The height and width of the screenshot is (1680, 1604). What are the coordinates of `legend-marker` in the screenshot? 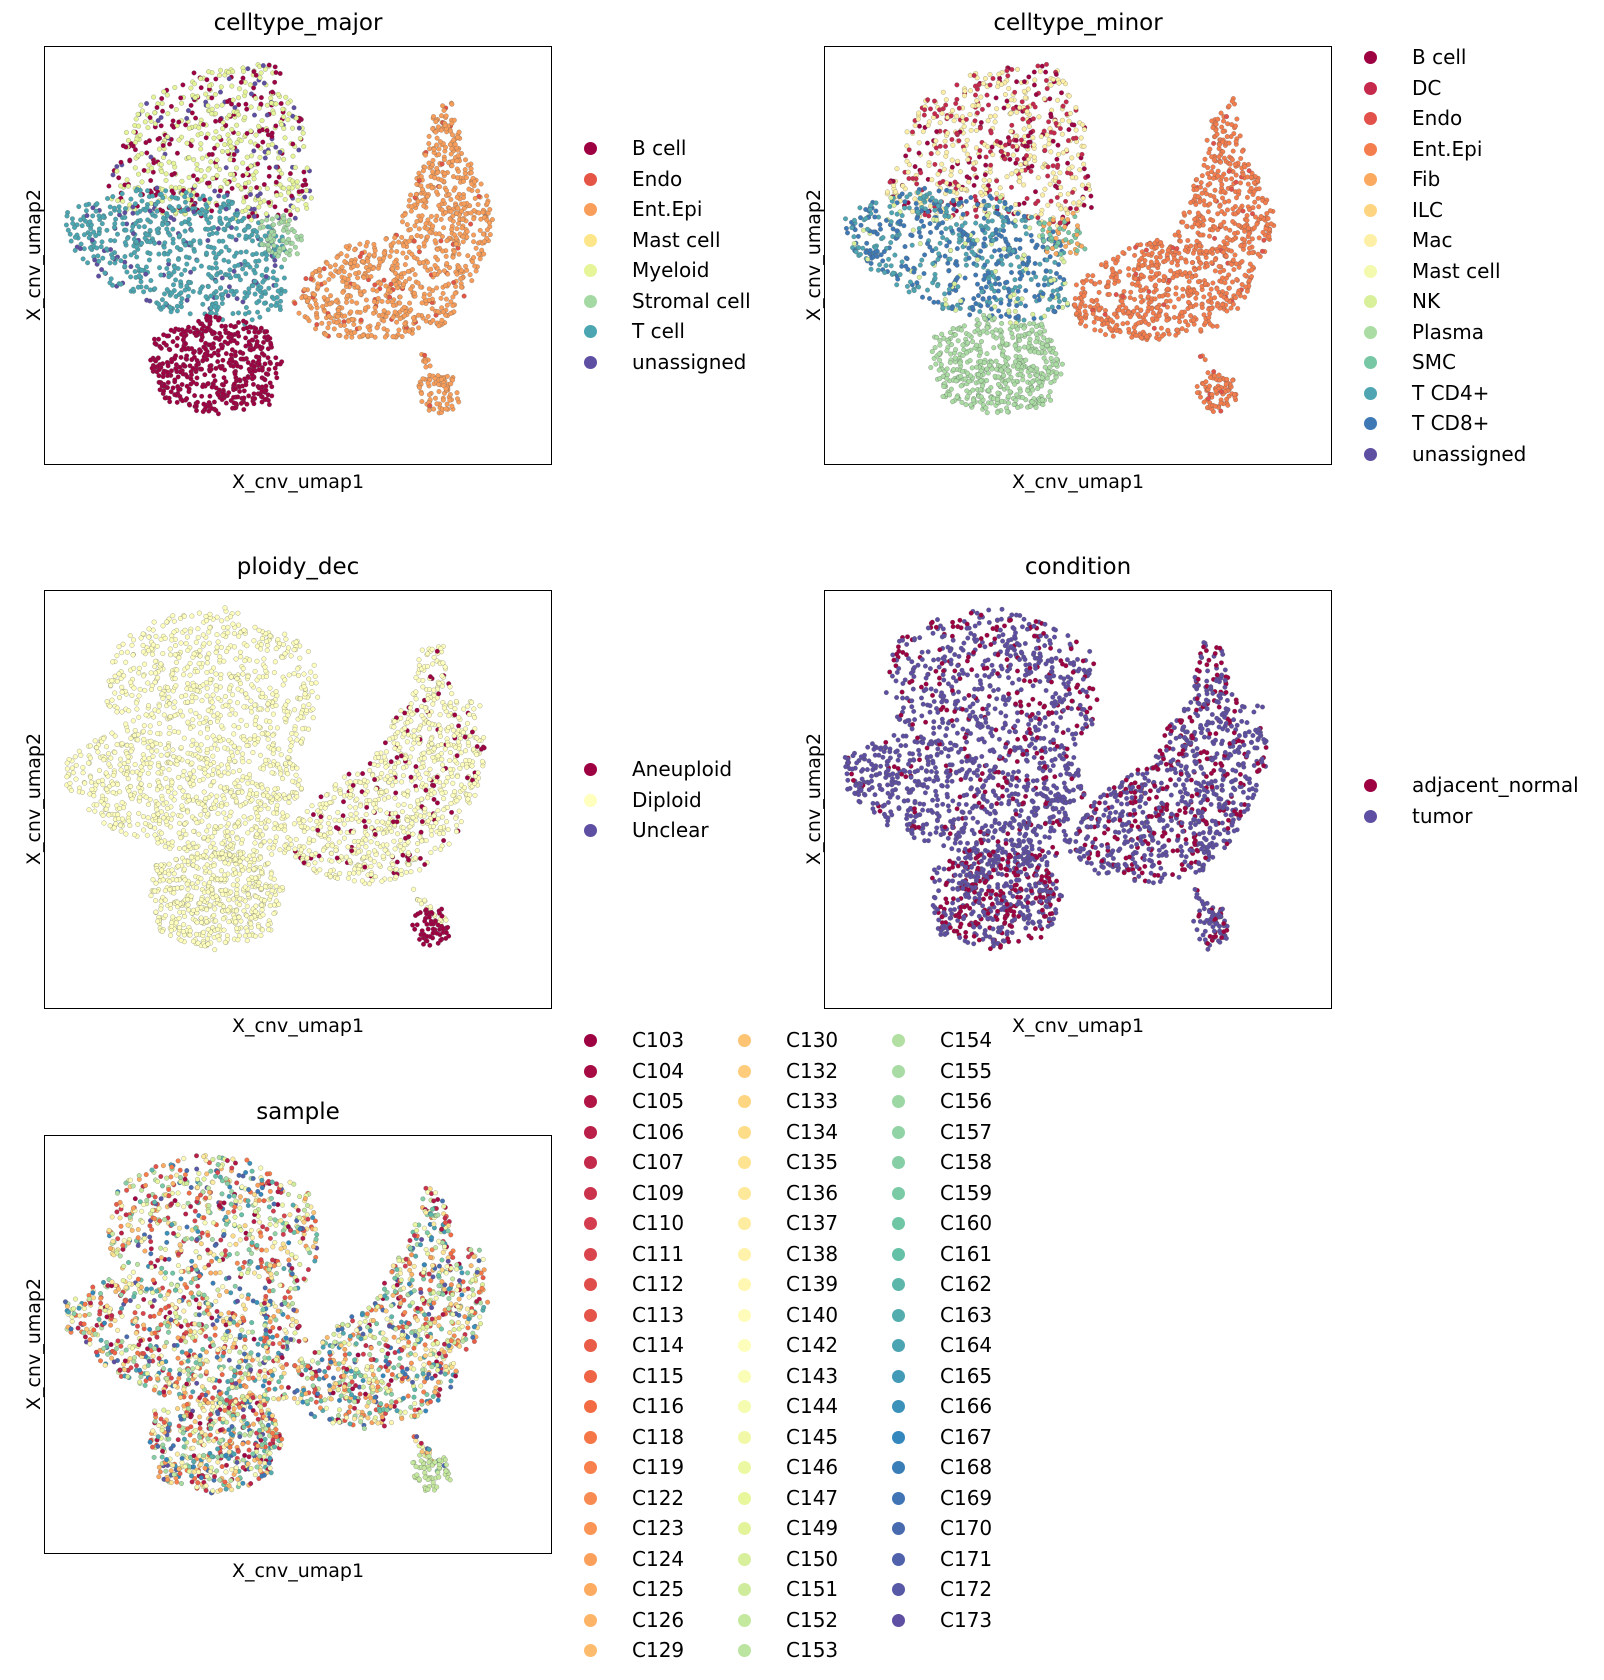 It's located at (590, 240).